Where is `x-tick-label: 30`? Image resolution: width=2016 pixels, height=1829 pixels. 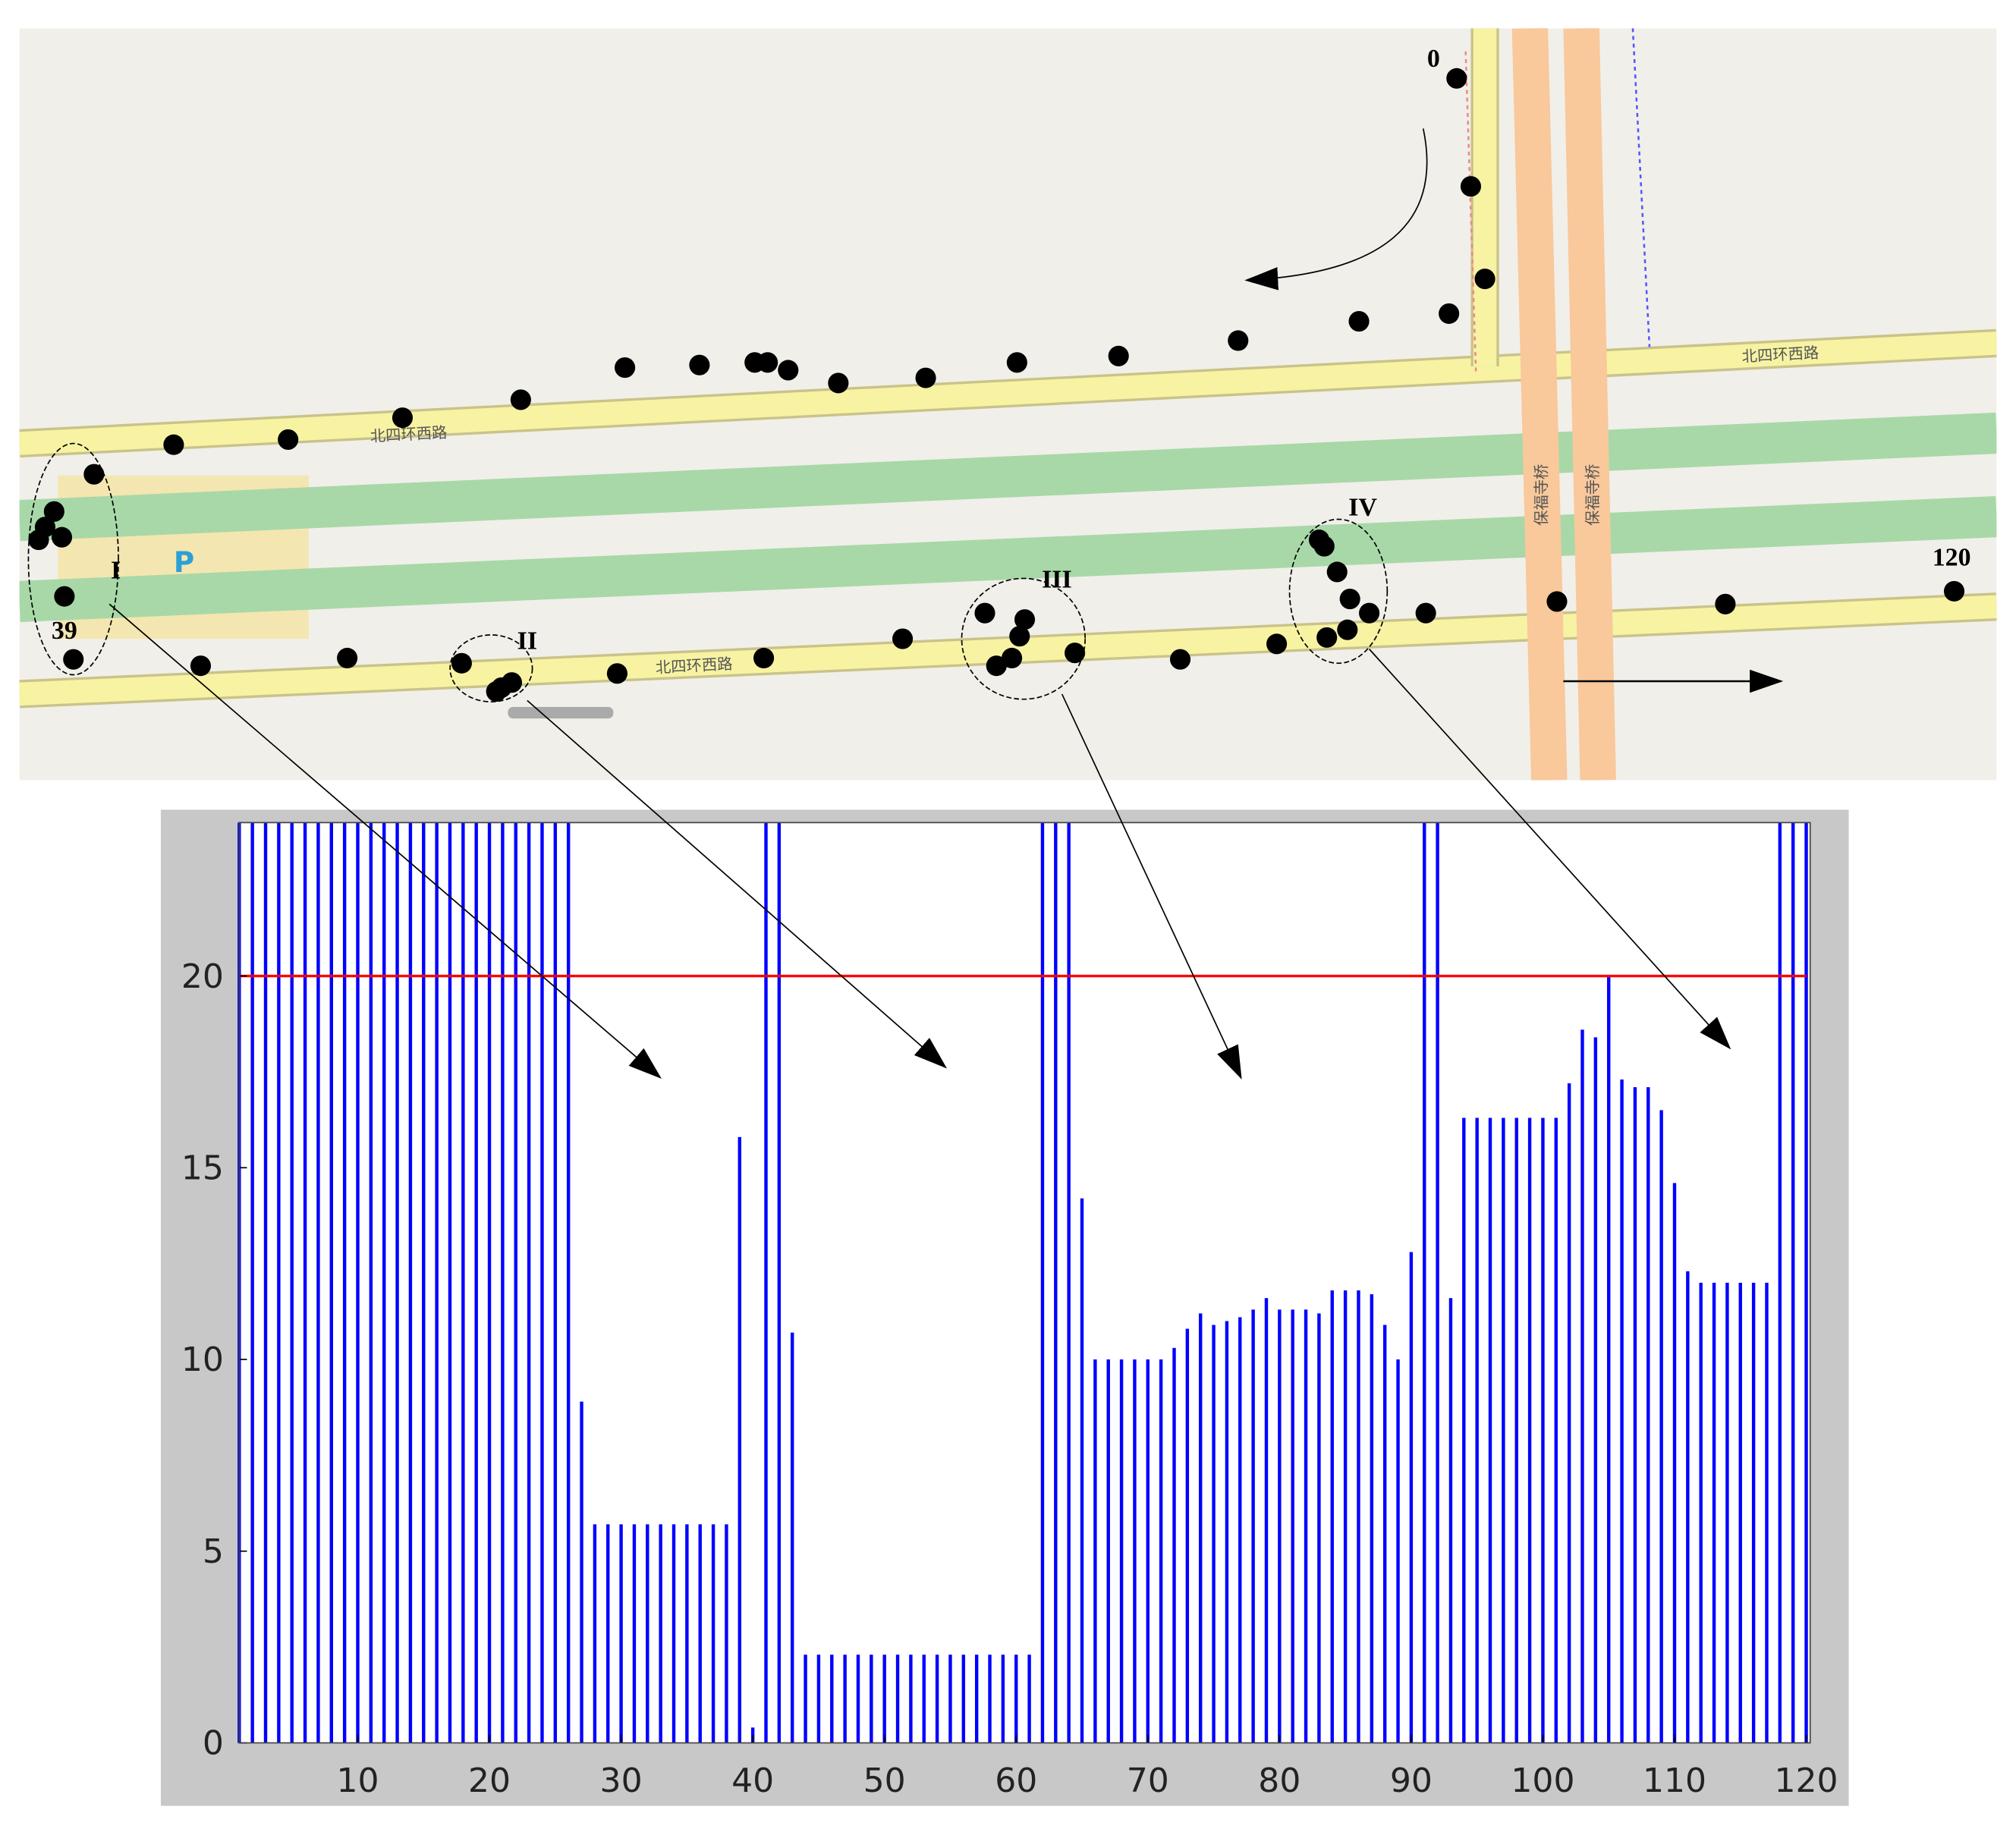 x-tick-label: 30 is located at coordinates (621, 1780).